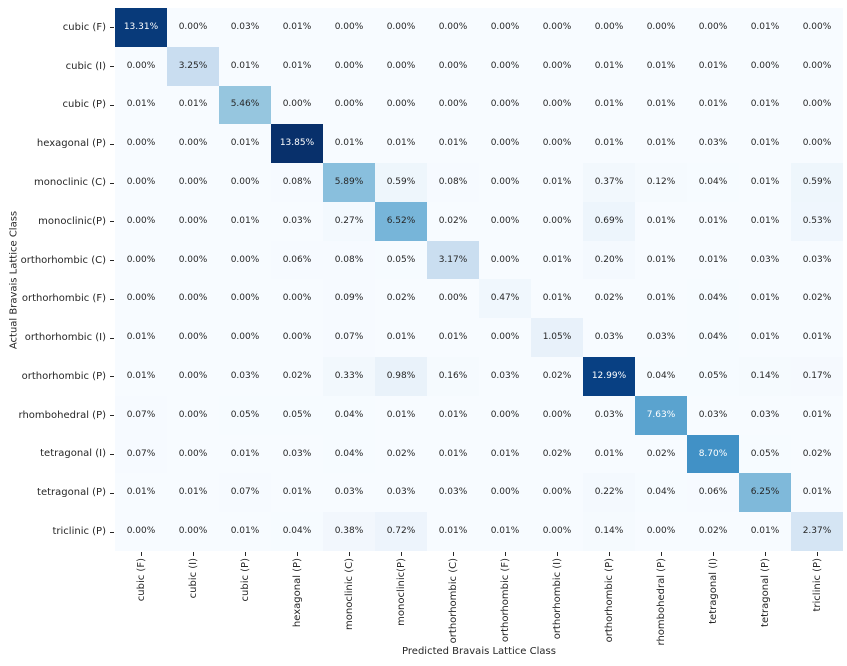 This screenshot has width=847, height=666. I want to click on x-tick-label: triclinic (P), so click(817, 585).